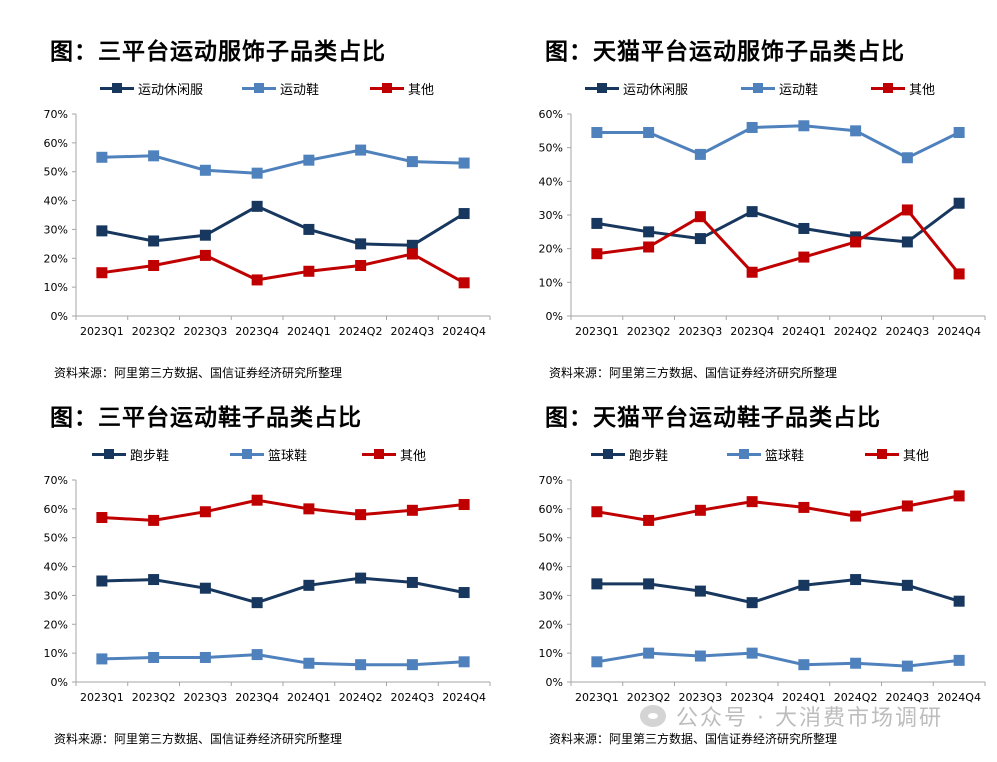  I want to click on chart-title: 图：三平台运动服饰子品类占比, so click(218, 52).